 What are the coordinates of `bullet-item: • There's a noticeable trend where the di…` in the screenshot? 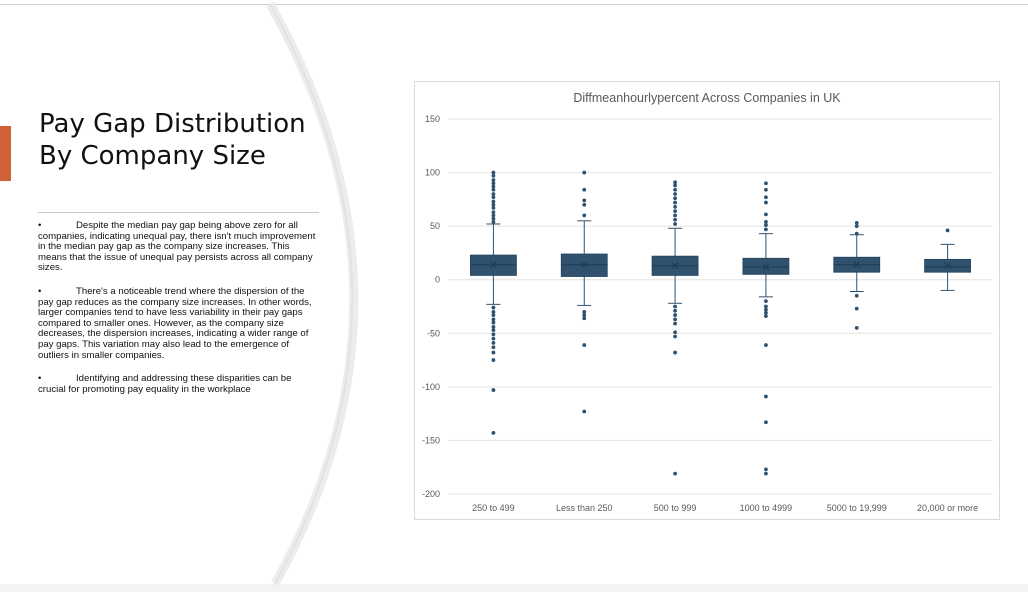 It's located at (178, 323).